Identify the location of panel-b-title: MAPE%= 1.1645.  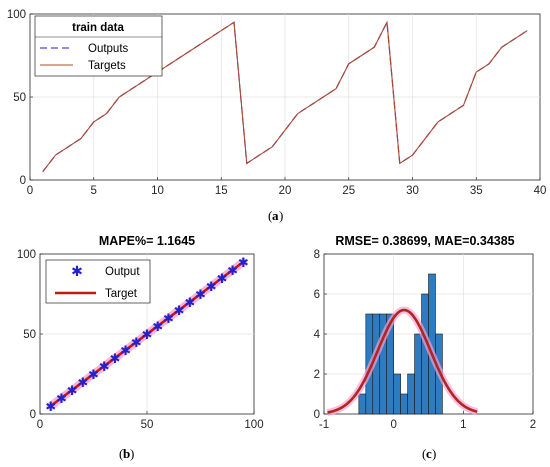
(147, 241).